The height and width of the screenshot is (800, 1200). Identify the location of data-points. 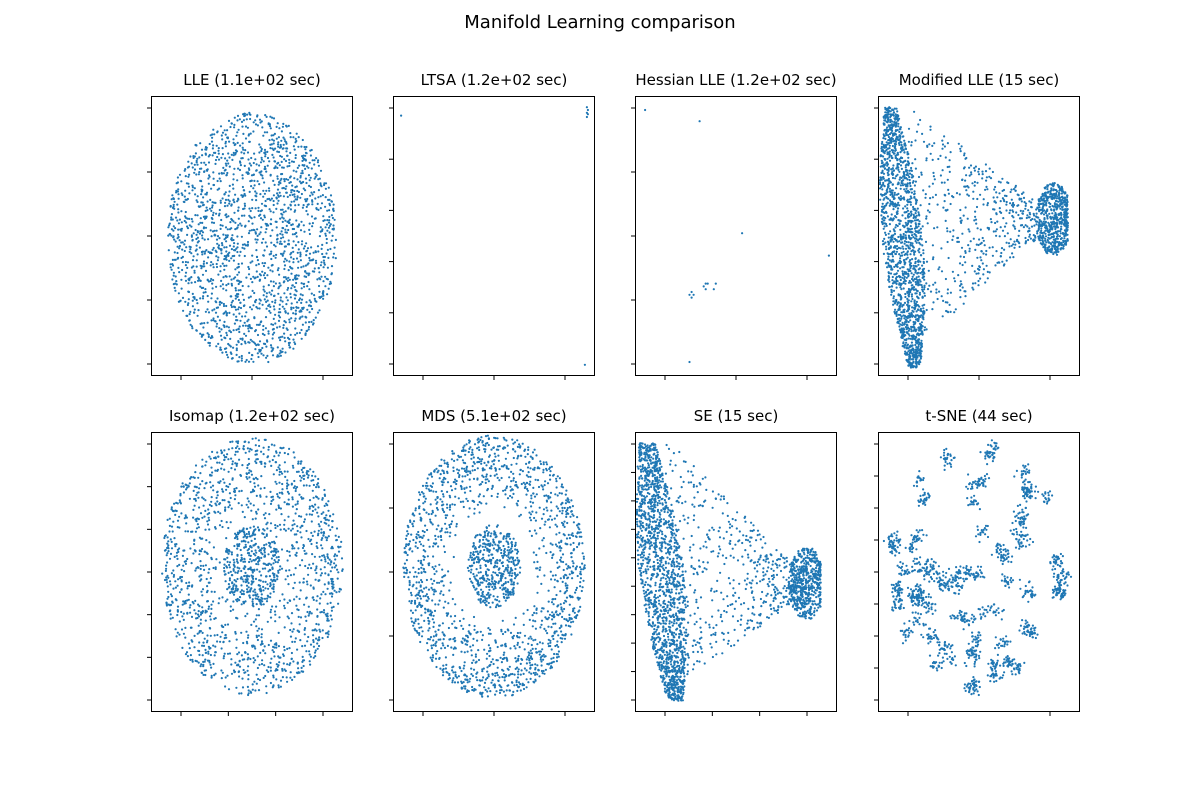
(737, 236).